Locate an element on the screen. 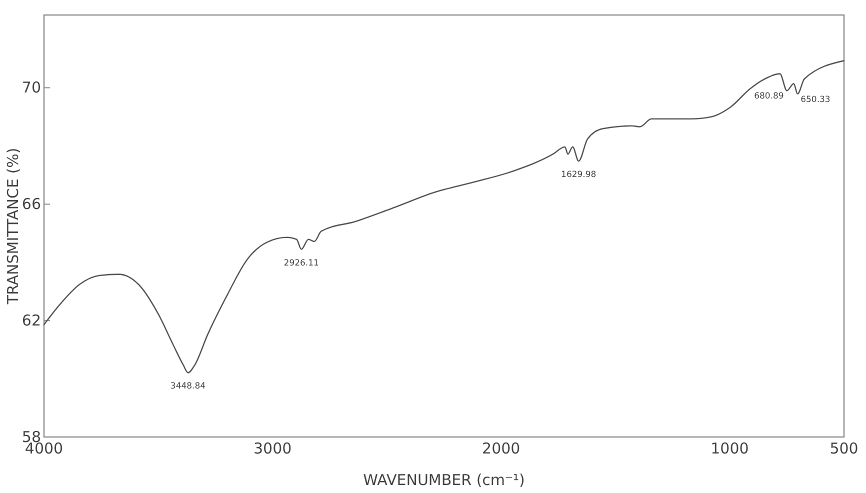 This screenshot has width=866, height=493. x-tick-label: 500 is located at coordinates (844, 449).